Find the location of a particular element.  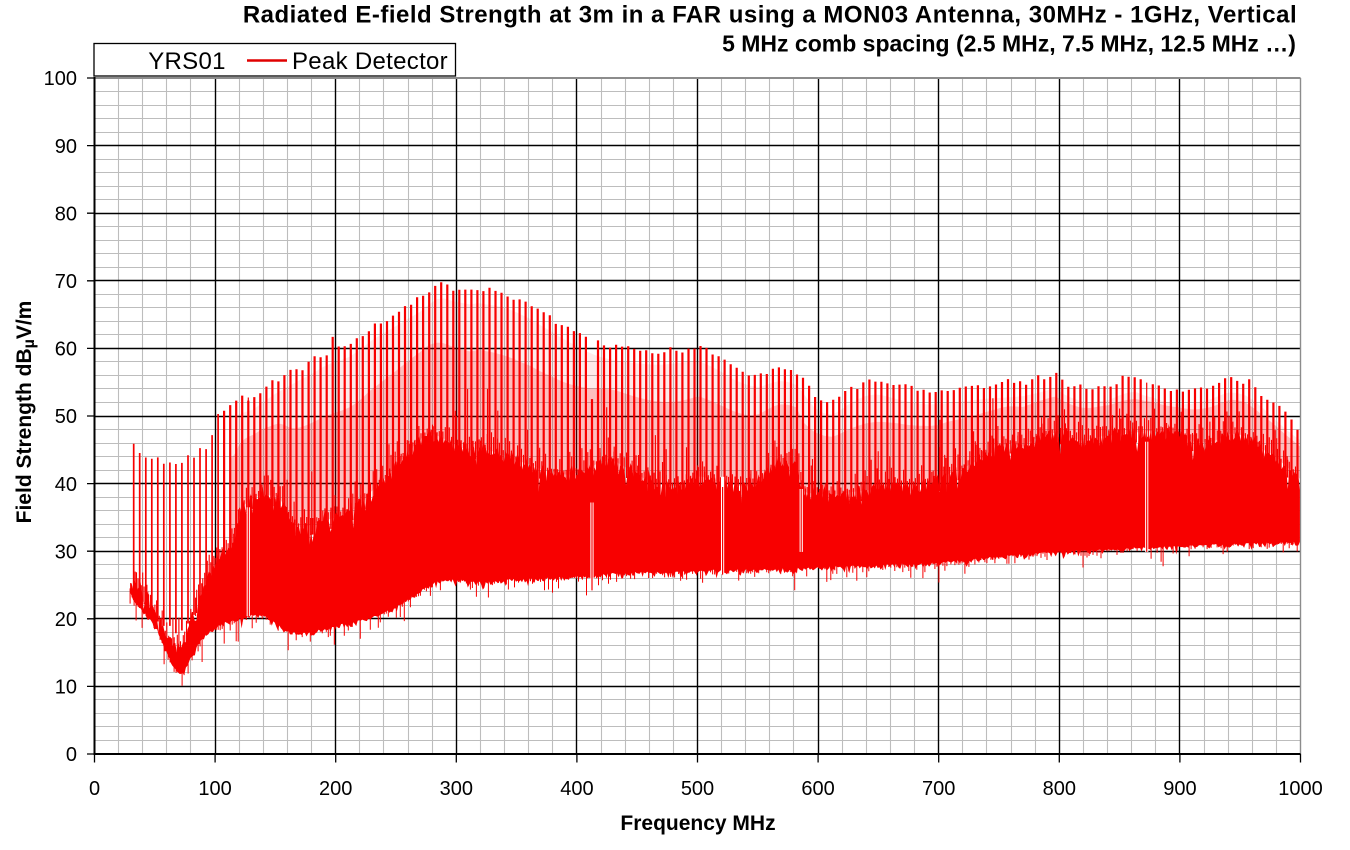

svg-text: 1000 is located at coordinates (1300, 789).